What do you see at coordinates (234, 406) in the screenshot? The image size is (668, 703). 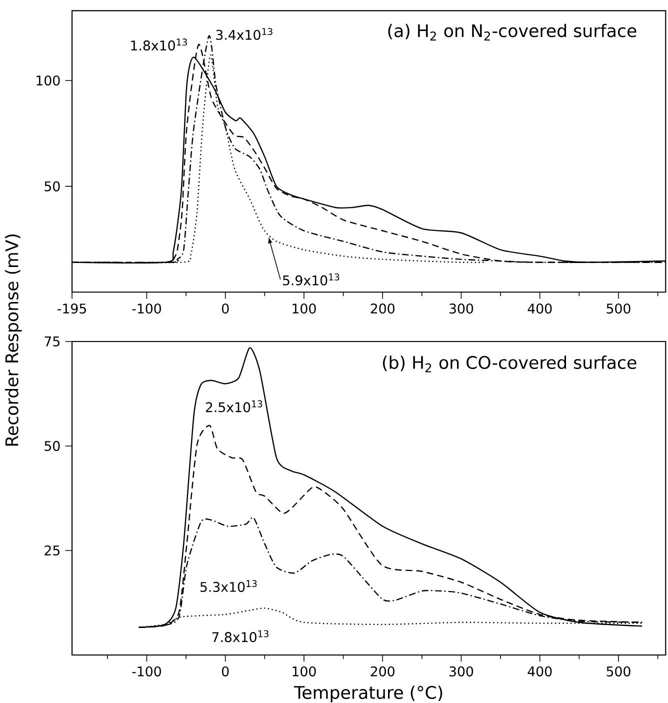 I see `series-label: 2.5x10$^{13}$` at bounding box center [234, 406].